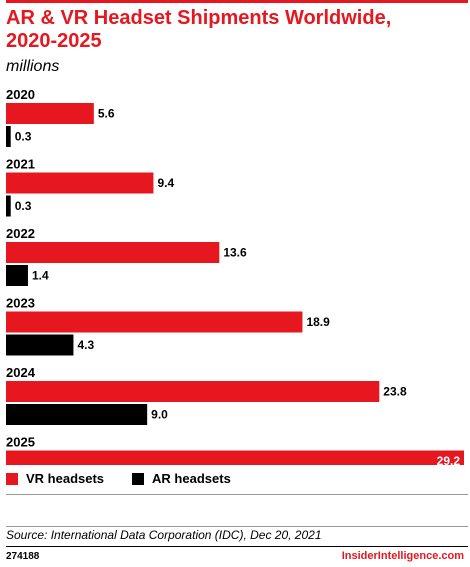 The image size is (470, 567). What do you see at coordinates (20, 303) in the screenshot?
I see `year-label-2023: 2023` at bounding box center [20, 303].